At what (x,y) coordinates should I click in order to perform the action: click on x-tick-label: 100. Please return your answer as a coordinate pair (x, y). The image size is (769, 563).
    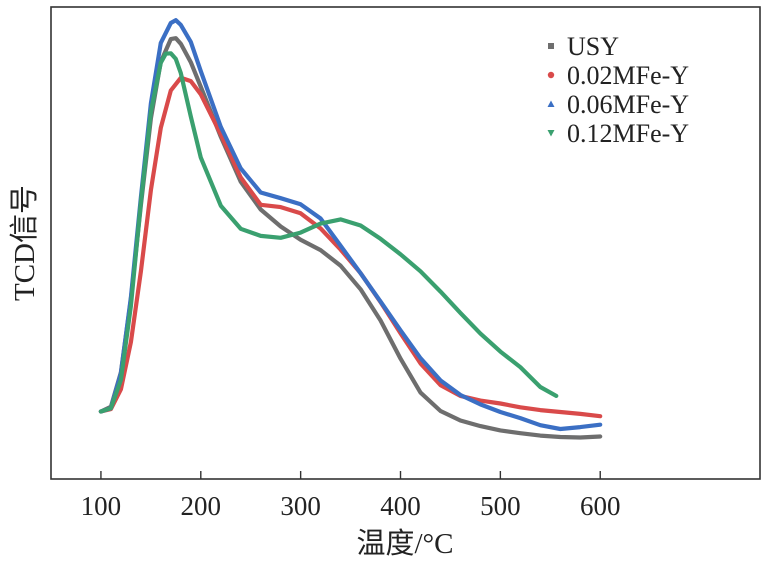
    Looking at the image, I should click on (101, 506).